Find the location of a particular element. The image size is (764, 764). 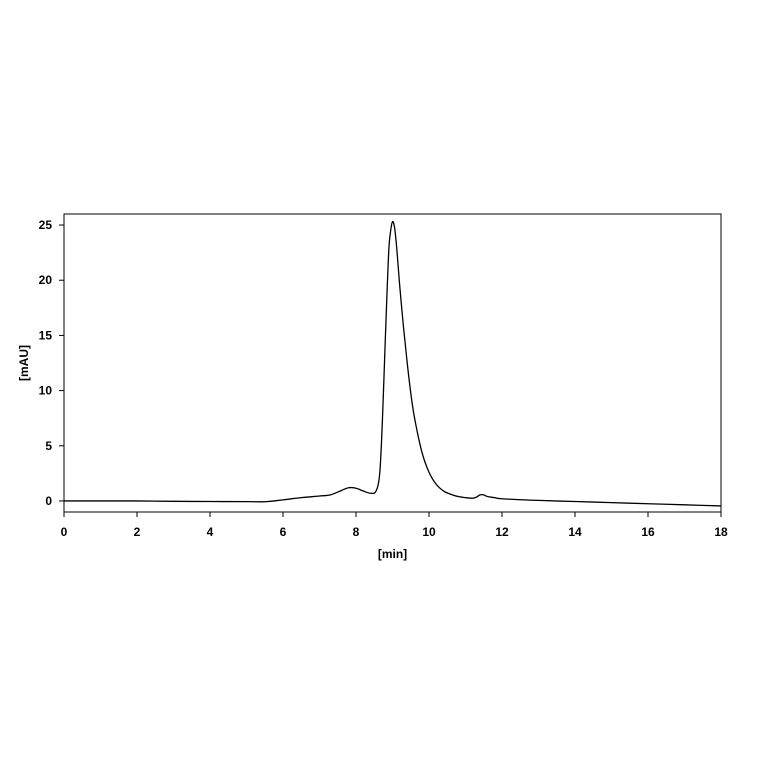

x-tick-label: 16 is located at coordinates (648, 532).